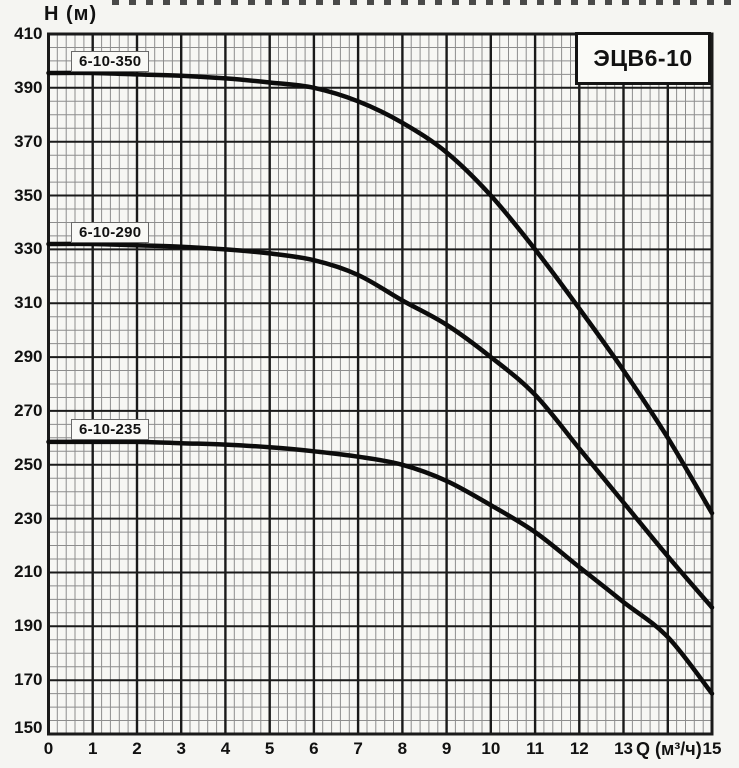 The image size is (739, 768). Describe the element at coordinates (110, 61) in the screenshot. I see `curve-label-6-10-350: 6-10-350` at that location.